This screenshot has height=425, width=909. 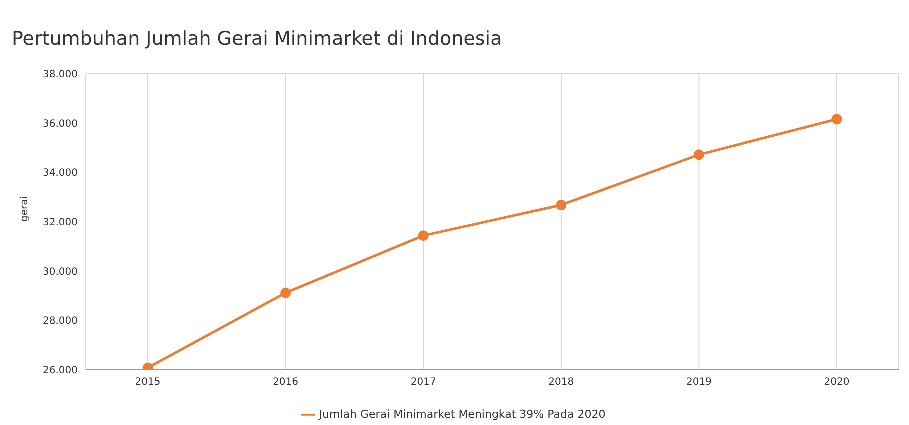 What do you see at coordinates (60, 75) in the screenshot?
I see `y-tick-label: 38.000` at bounding box center [60, 75].